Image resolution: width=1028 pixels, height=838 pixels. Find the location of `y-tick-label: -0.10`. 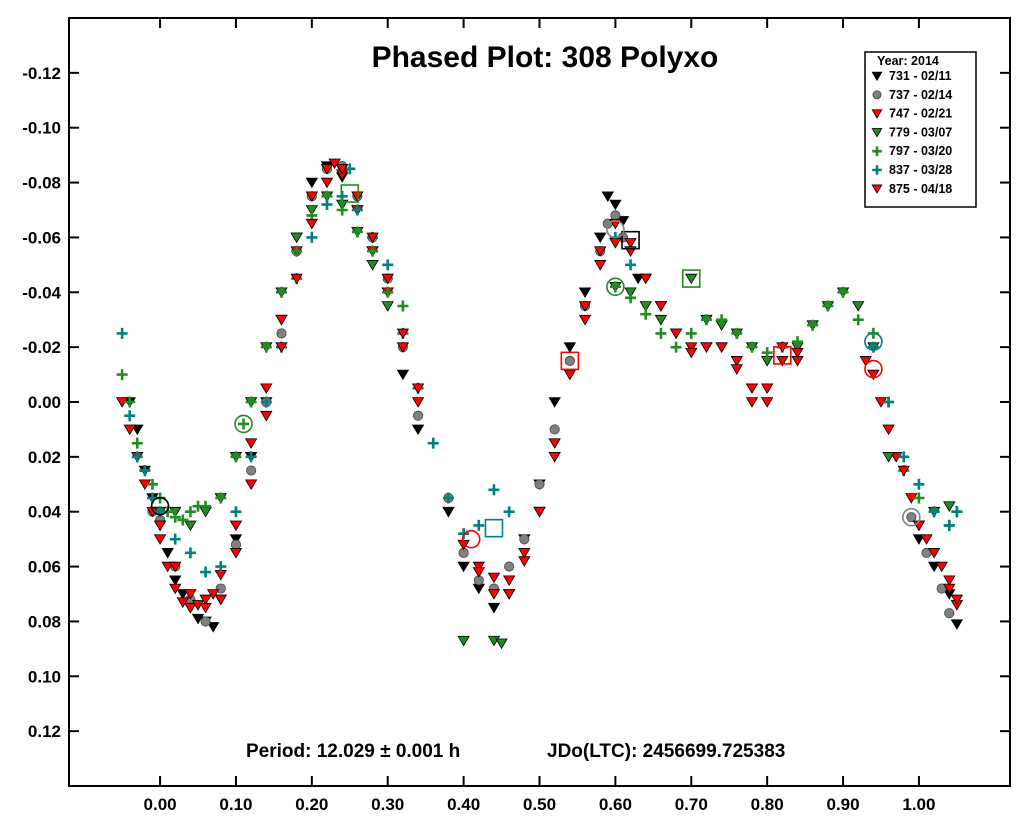

y-tick-label: -0.10 is located at coordinates (41, 128).